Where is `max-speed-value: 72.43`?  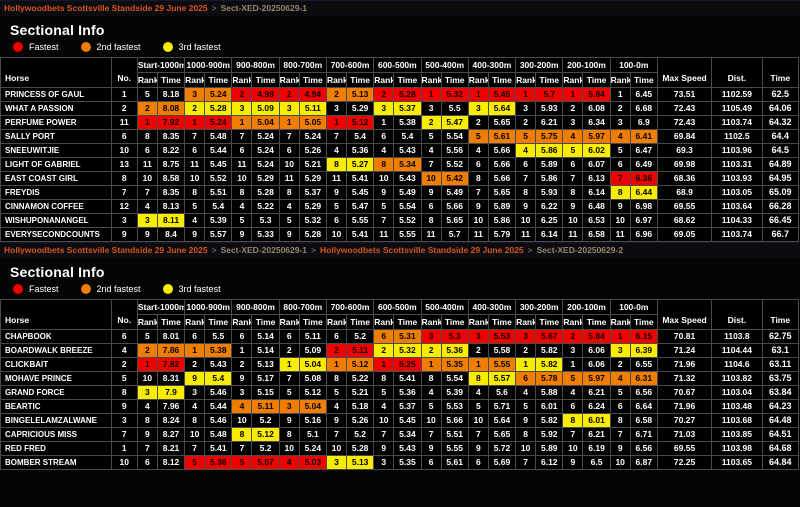
max-speed-value: 72.43 is located at coordinates (684, 108).